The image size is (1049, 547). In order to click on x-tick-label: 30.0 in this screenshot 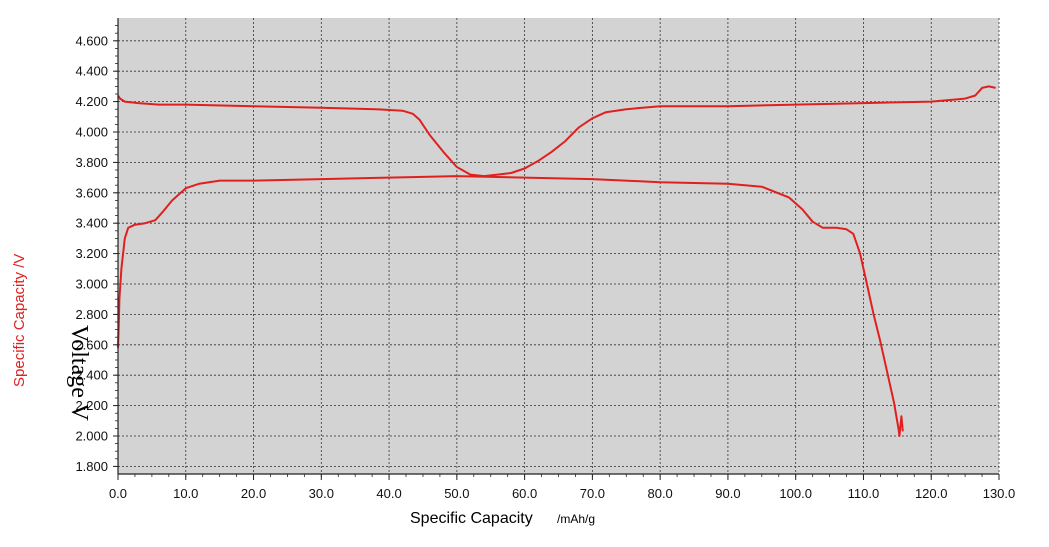, I will do `click(321, 493)`.